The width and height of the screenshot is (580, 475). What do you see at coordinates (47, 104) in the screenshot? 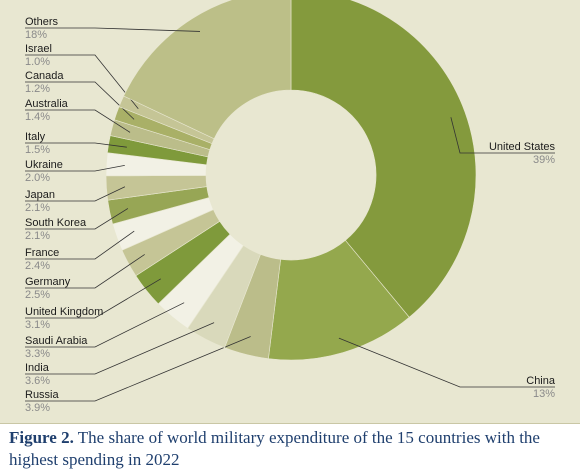
I see `label-australia: Australia` at bounding box center [47, 104].